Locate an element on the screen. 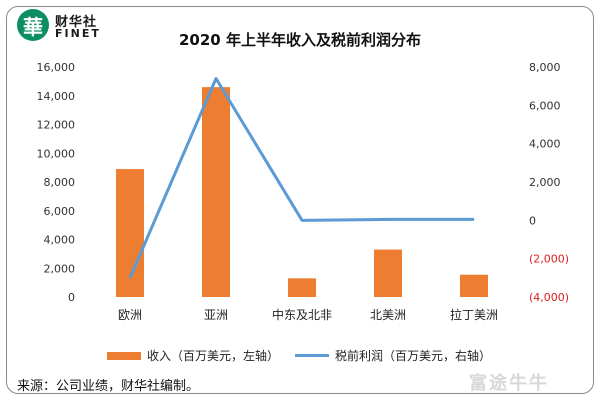  x-category-label: 中东及北非 is located at coordinates (302, 314).